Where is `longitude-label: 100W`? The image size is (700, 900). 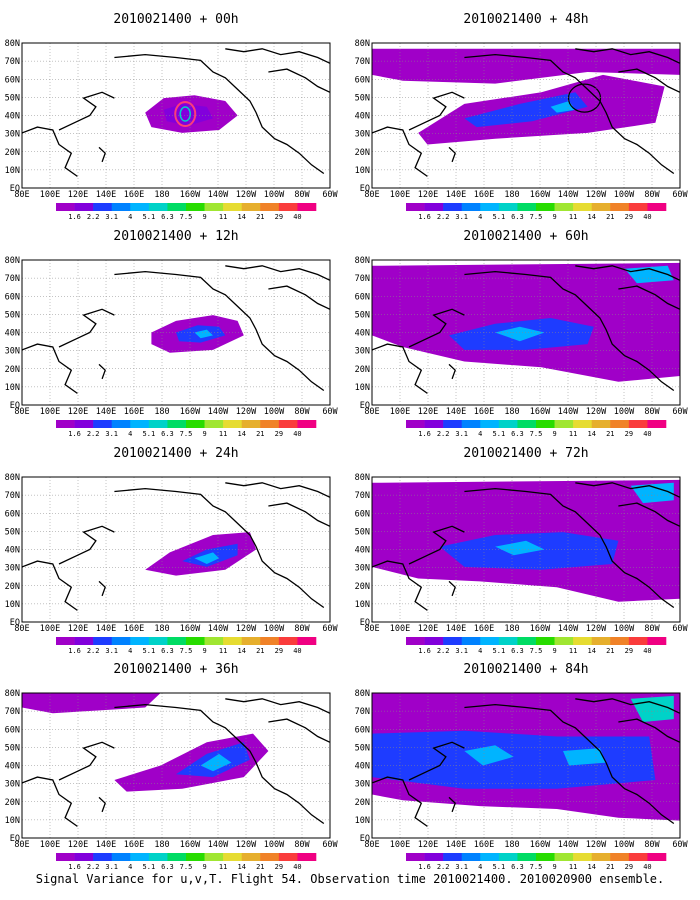
longitude-label: 100W is located at coordinates (274, 845).